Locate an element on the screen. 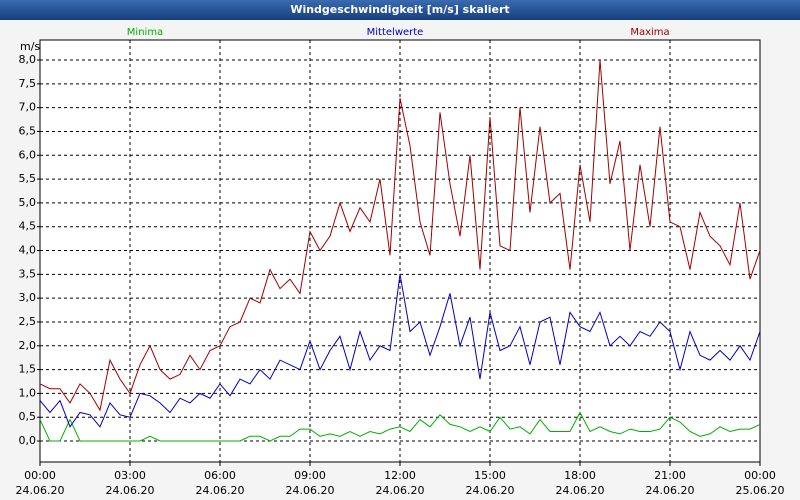 Image resolution: width=800 pixels, height=500 pixels. y-tick-label: 1,5 is located at coordinates (28, 369).